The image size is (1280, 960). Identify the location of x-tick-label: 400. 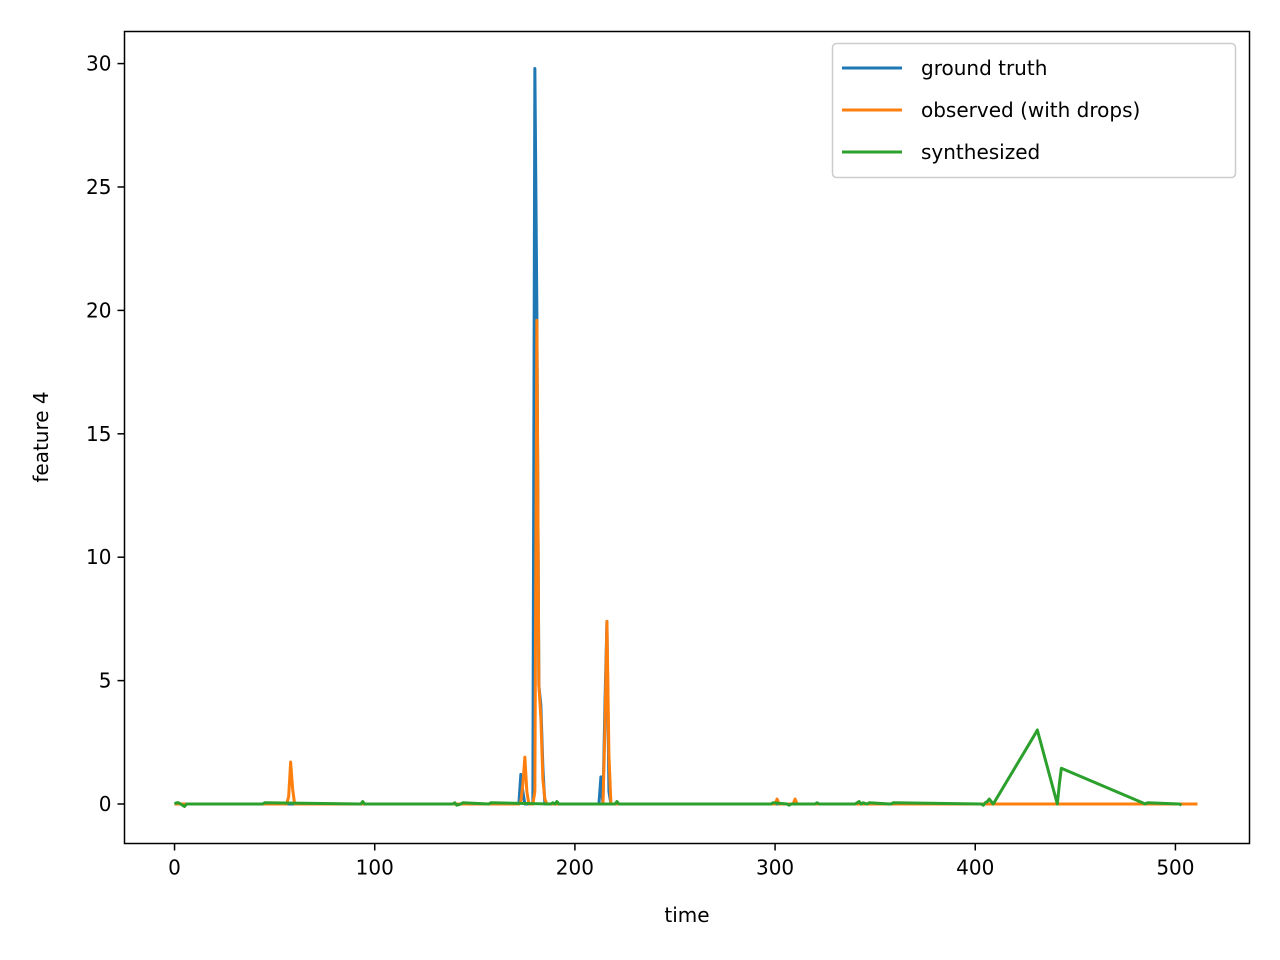
(975, 868).